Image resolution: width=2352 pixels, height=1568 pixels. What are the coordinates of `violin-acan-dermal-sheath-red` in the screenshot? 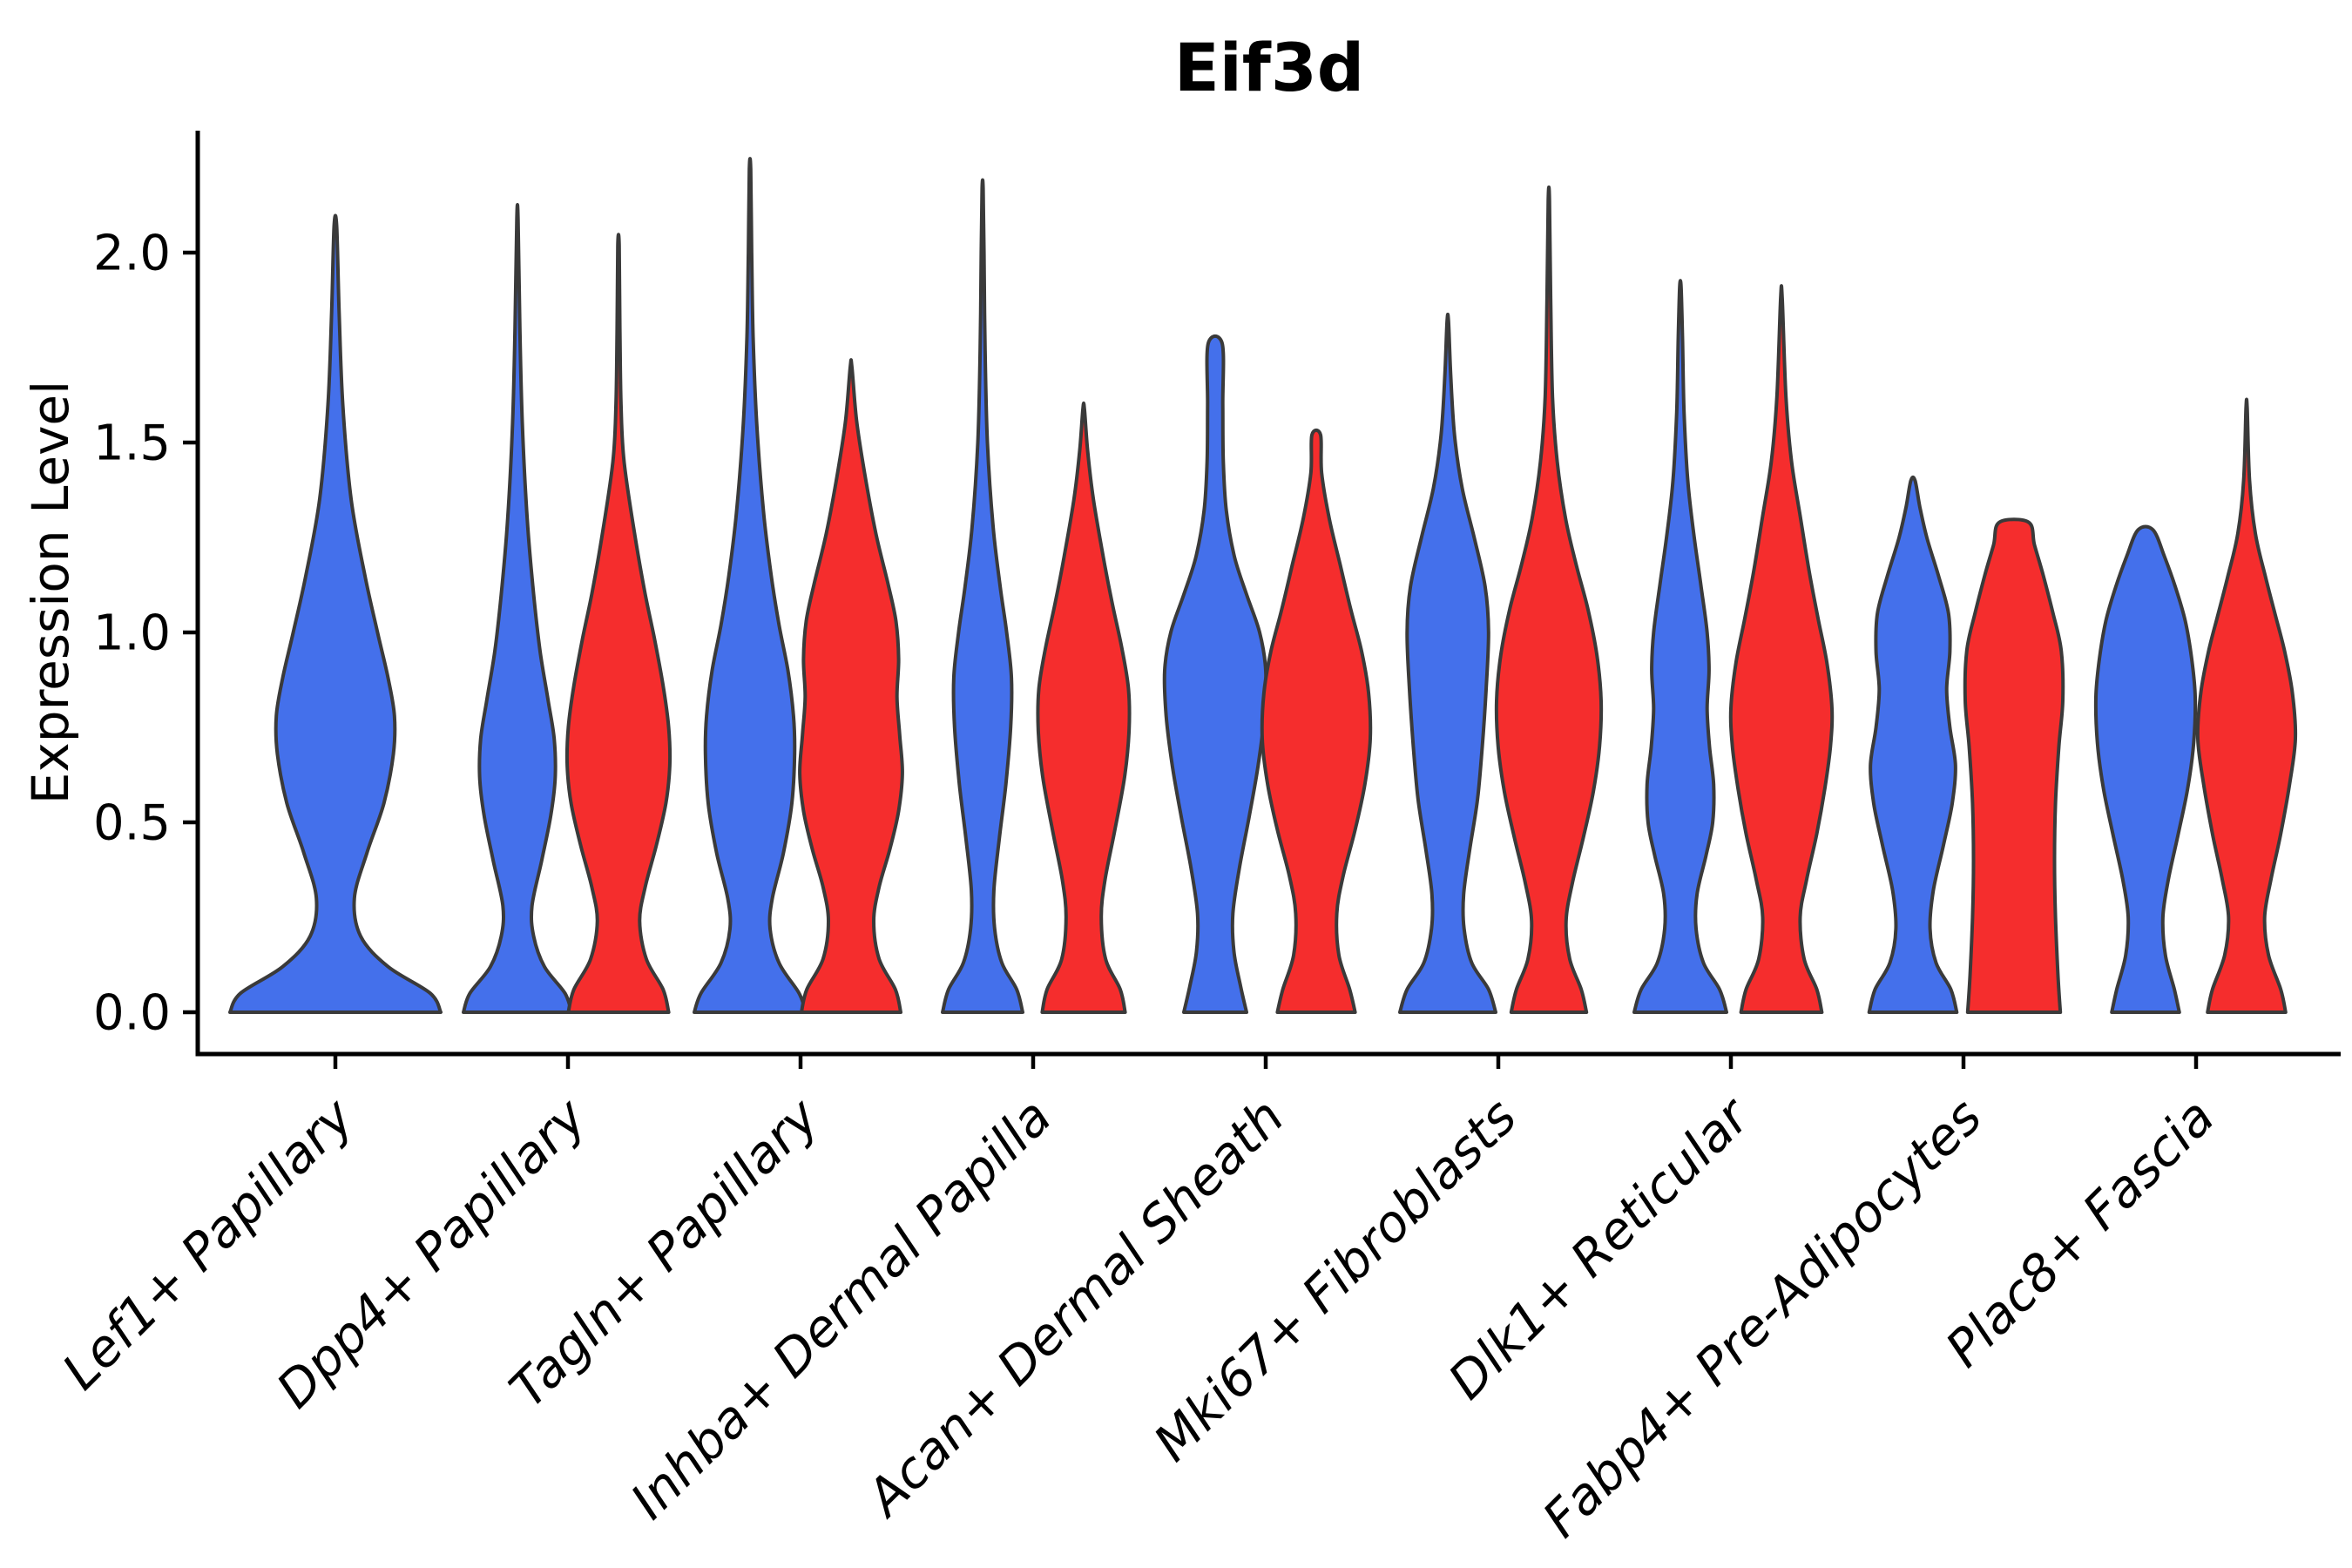 It's located at (1316, 721).